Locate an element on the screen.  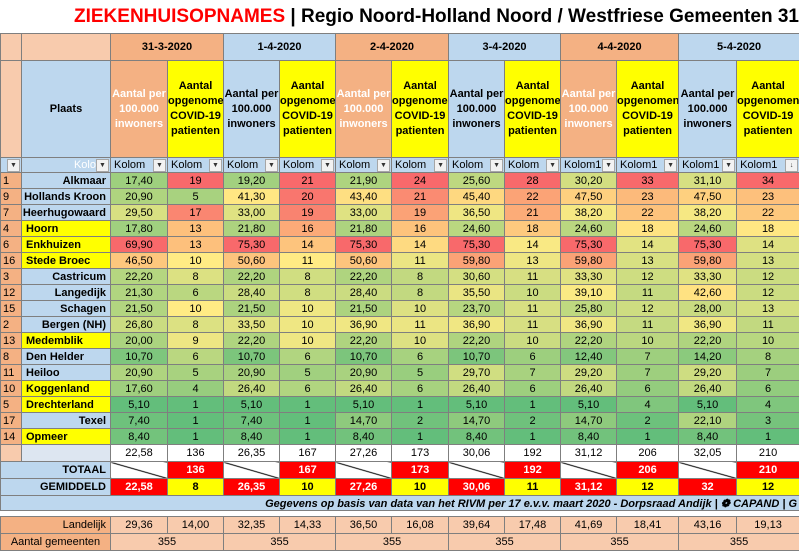
data-cell: 7 is located at coordinates (648, 356).